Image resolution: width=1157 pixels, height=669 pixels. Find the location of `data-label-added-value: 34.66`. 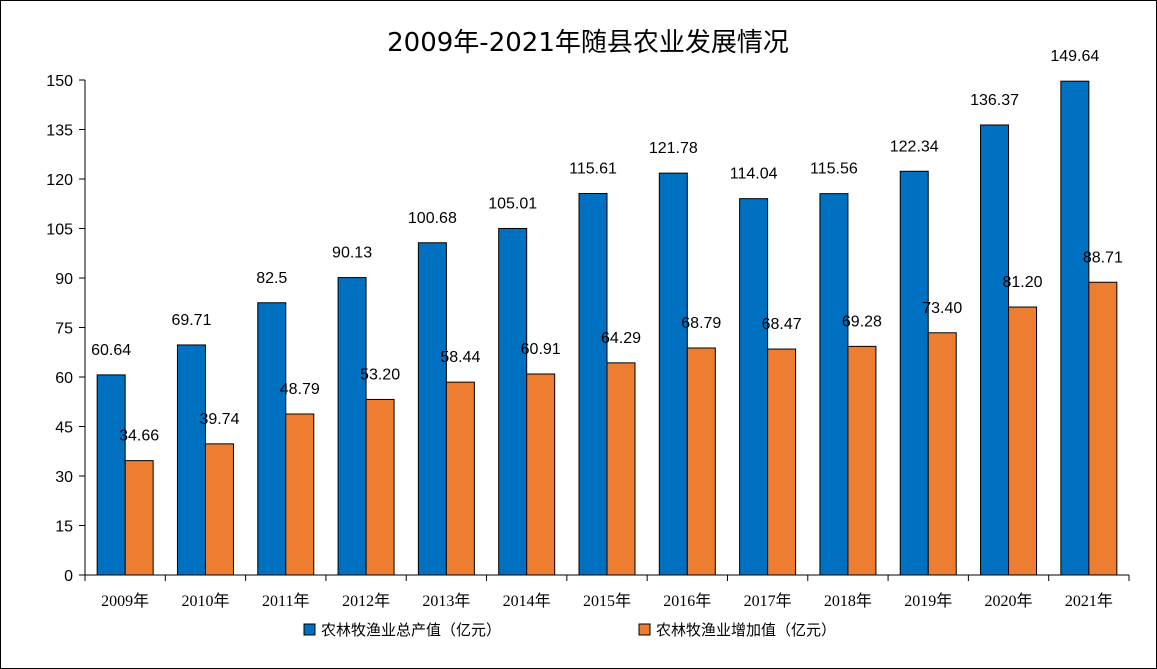

data-label-added-value: 34.66 is located at coordinates (139, 436).